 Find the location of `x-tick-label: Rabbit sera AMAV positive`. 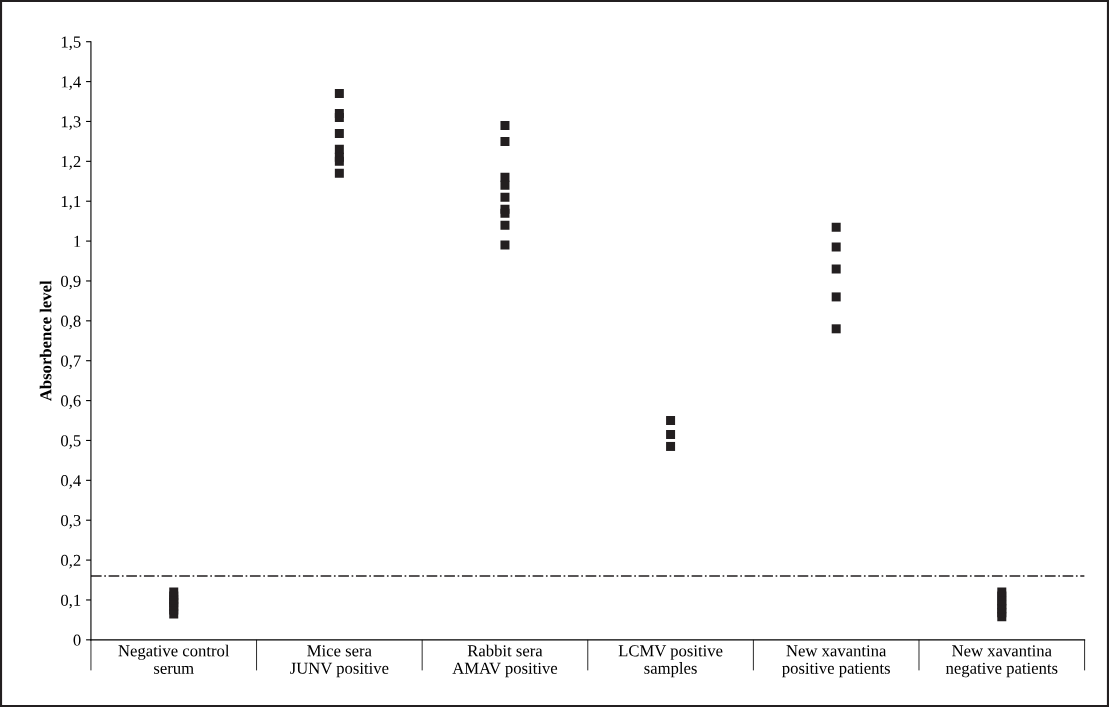

x-tick-label: Rabbit sera AMAV positive is located at coordinates (505, 661).